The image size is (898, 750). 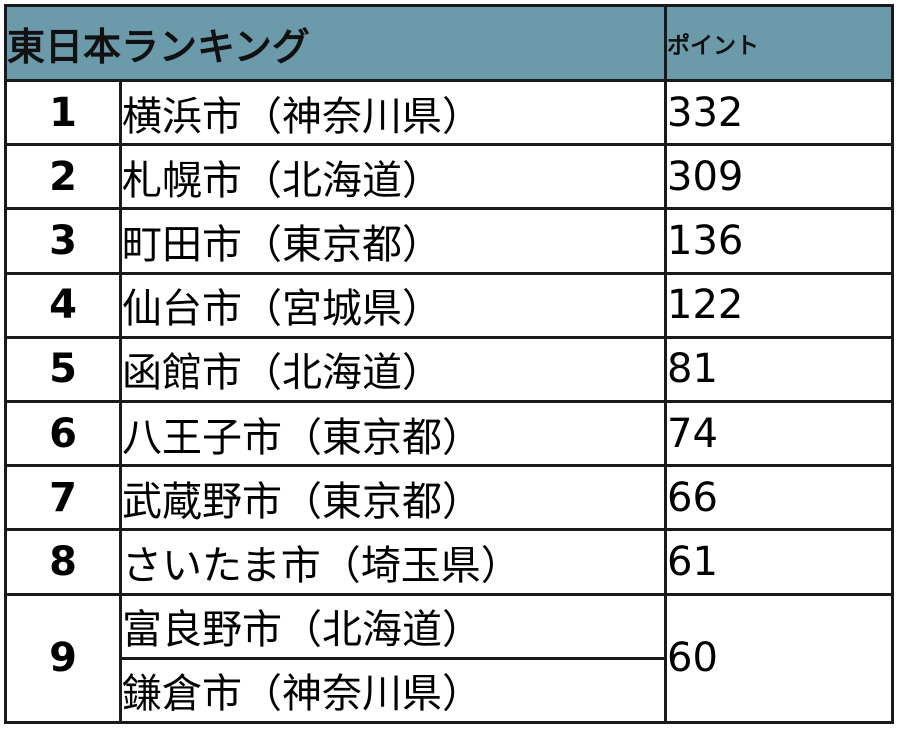 I want to click on points-cell: 136, so click(x=779, y=241).